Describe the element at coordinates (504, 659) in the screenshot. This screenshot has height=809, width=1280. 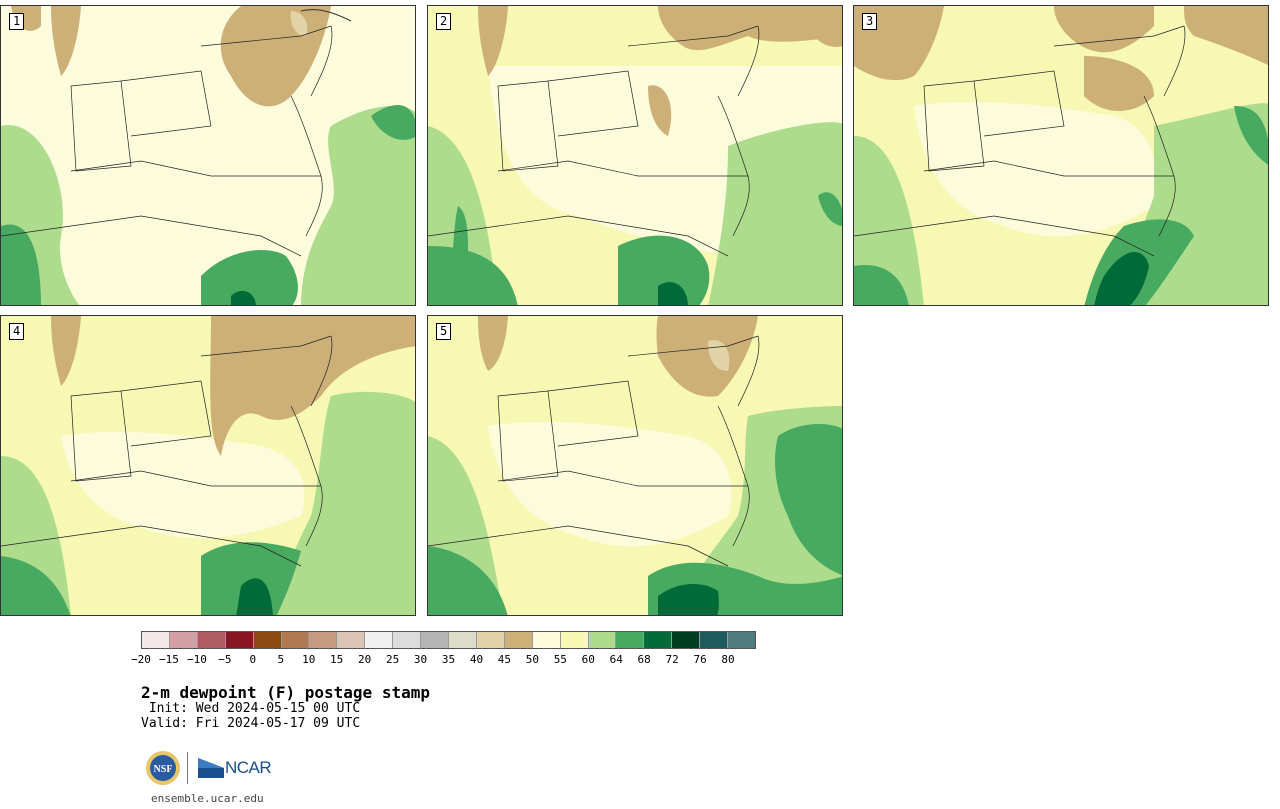
I see `colorbar-tick-label: 45` at that location.